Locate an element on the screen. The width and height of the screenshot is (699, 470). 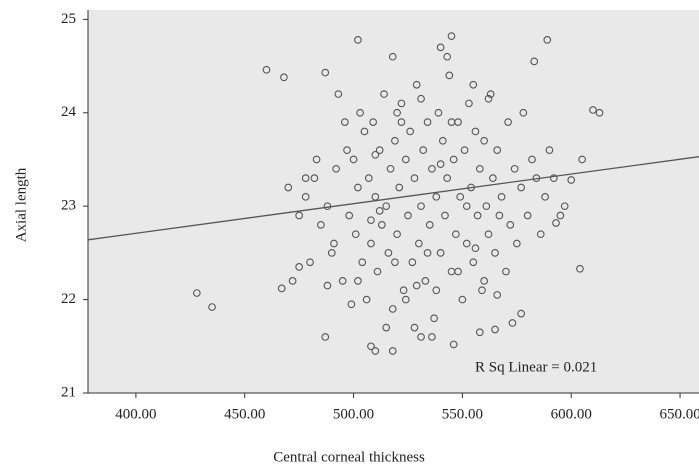
x-axis-title: Central corneal thickness is located at coordinates (349, 457).